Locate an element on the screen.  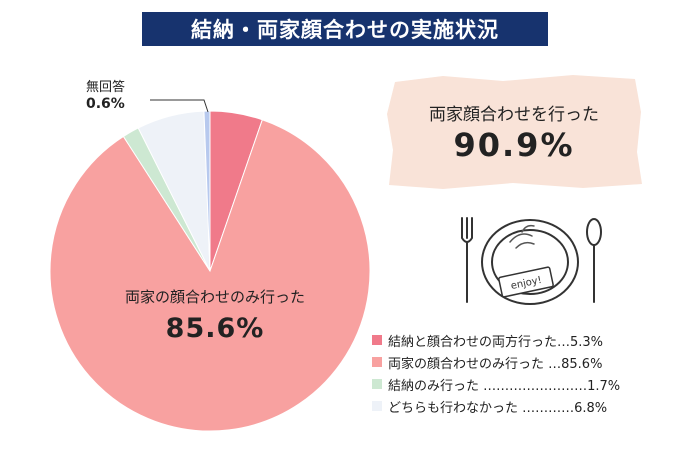
callout-background is located at coordinates (514, 132).